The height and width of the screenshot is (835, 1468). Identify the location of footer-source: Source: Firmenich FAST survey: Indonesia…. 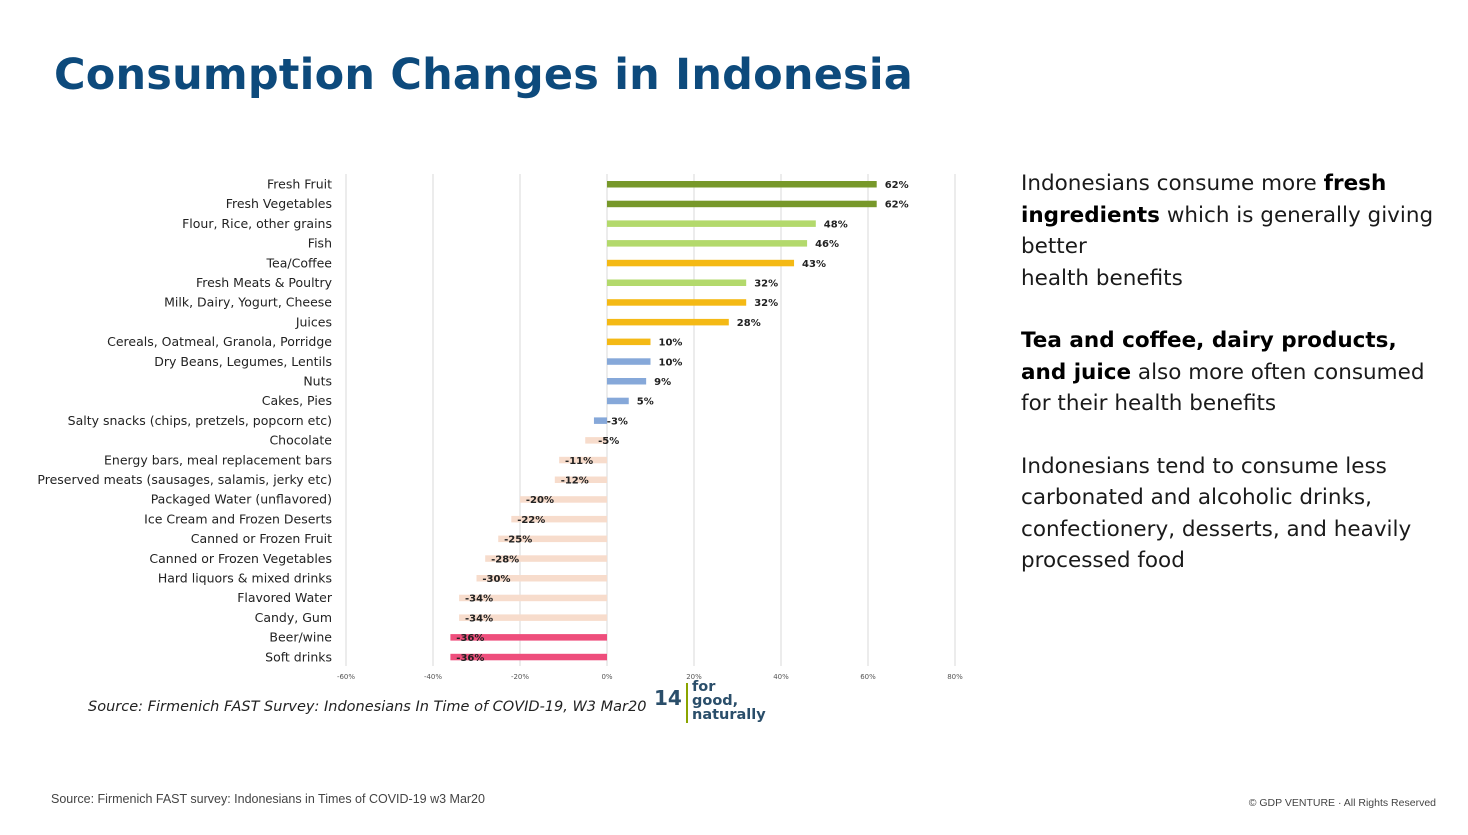
(268, 799).